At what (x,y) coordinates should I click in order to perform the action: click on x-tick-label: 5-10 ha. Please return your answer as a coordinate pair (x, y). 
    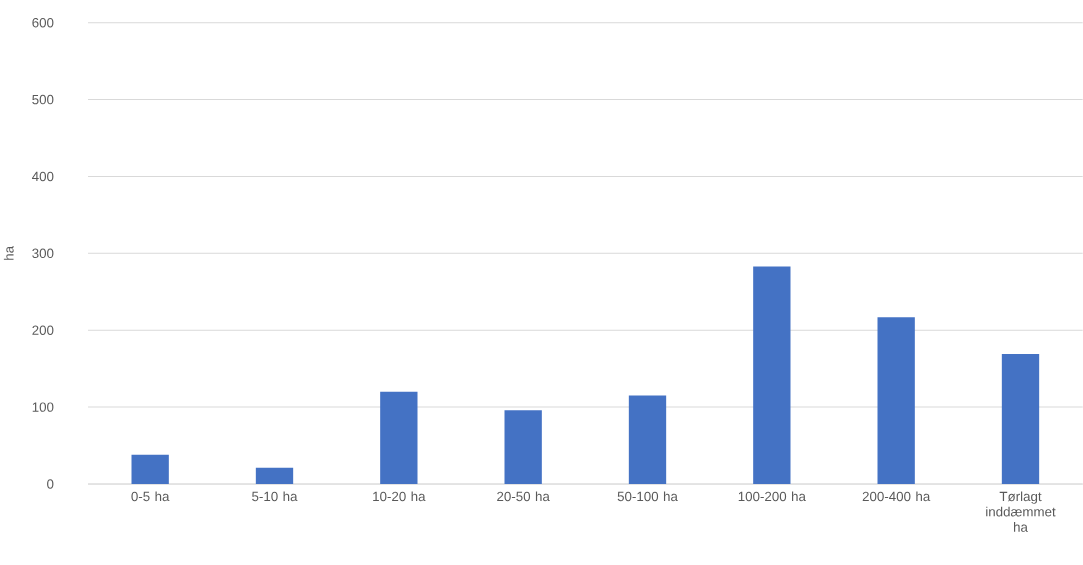
    Looking at the image, I should click on (275, 496).